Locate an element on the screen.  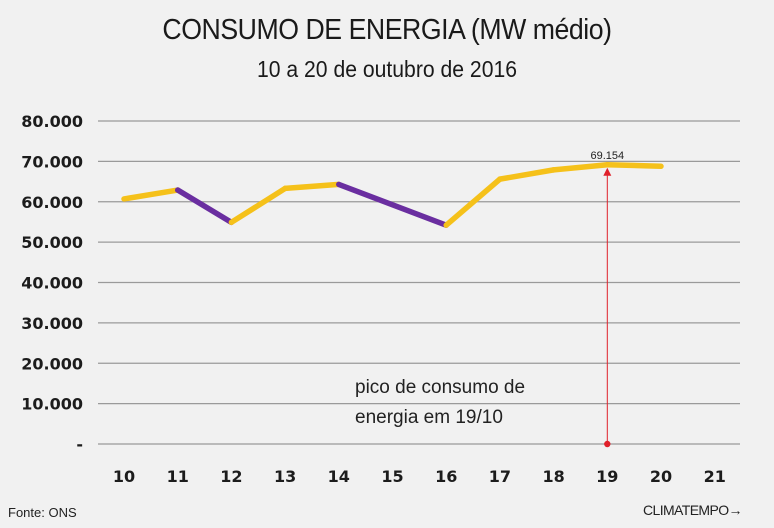
x-tick-label: 19 is located at coordinates (607, 476).